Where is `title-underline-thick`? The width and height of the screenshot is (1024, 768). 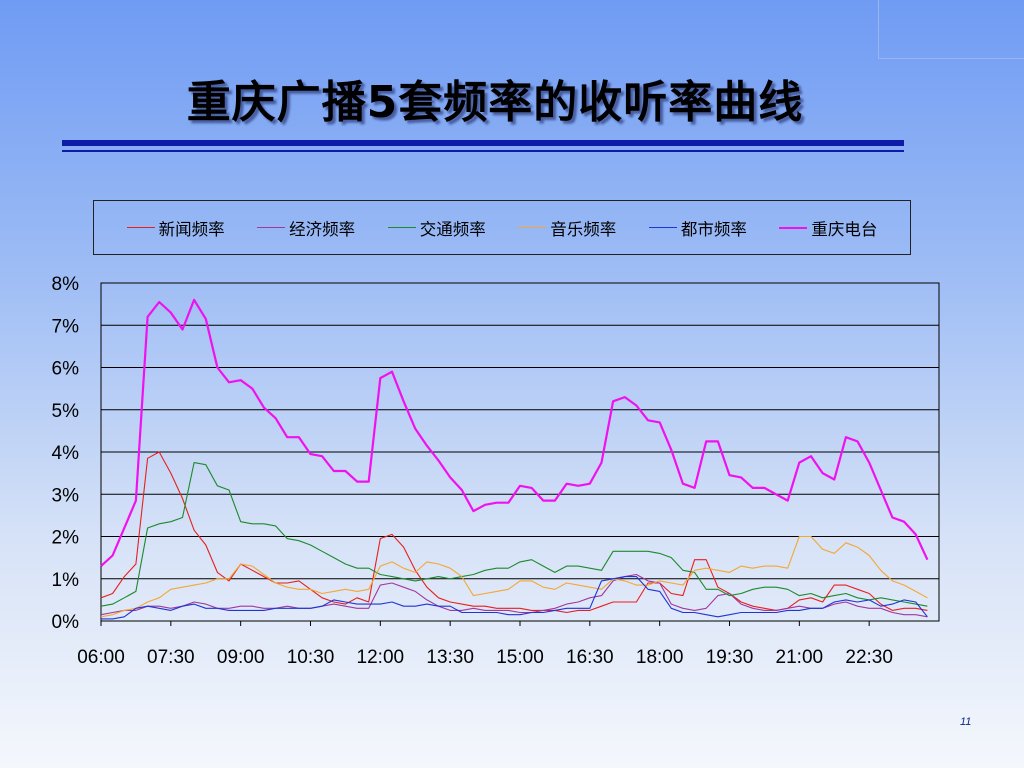 title-underline-thick is located at coordinates (483, 143).